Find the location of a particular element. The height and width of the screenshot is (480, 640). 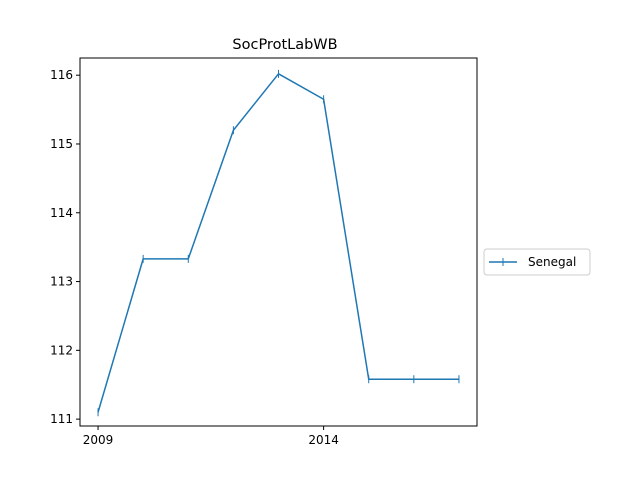

y-tick-label: 116 is located at coordinates (61, 75).